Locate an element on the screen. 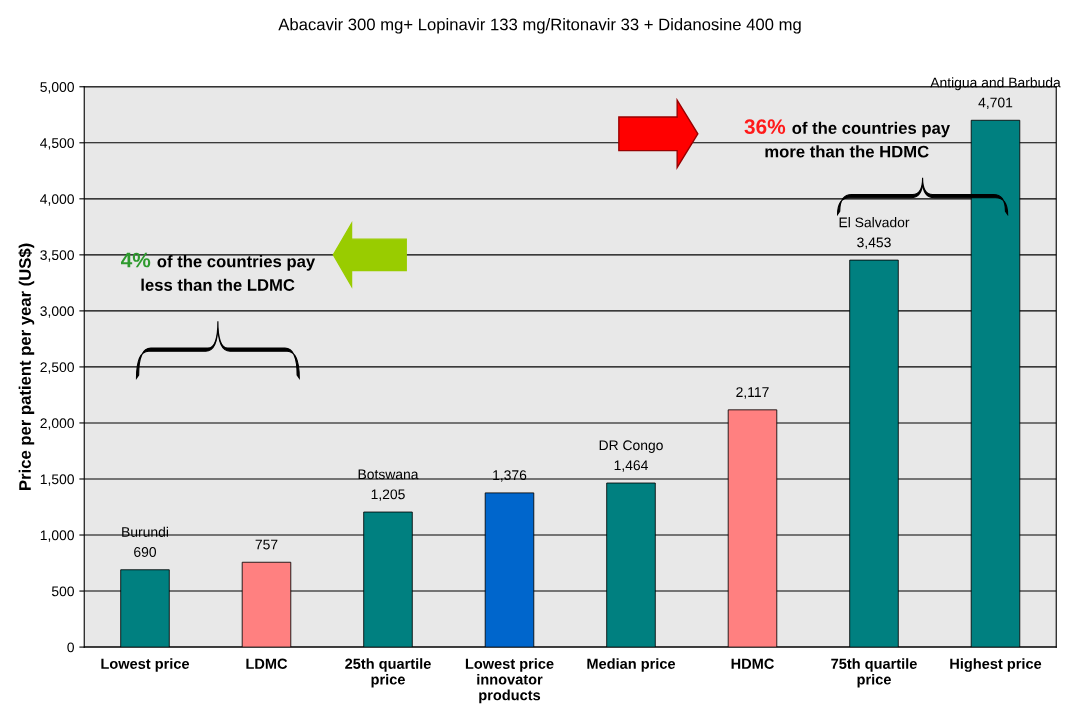 The image size is (1080, 723). data-label: 1,376 is located at coordinates (510, 476).